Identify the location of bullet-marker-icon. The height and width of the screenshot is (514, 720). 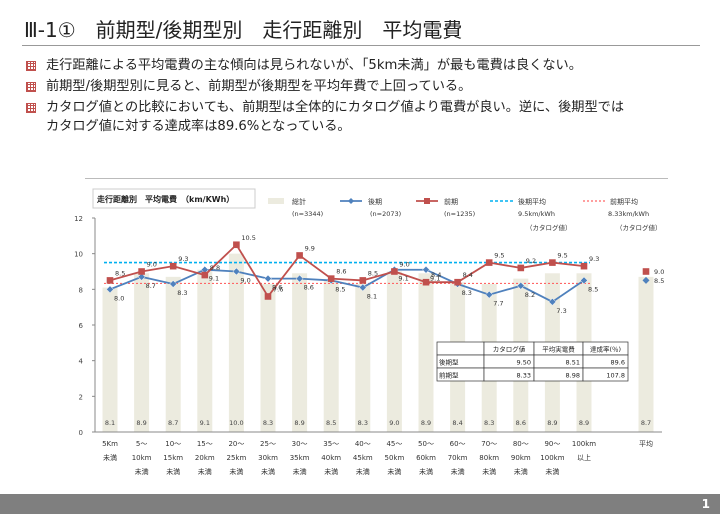
(31, 87).